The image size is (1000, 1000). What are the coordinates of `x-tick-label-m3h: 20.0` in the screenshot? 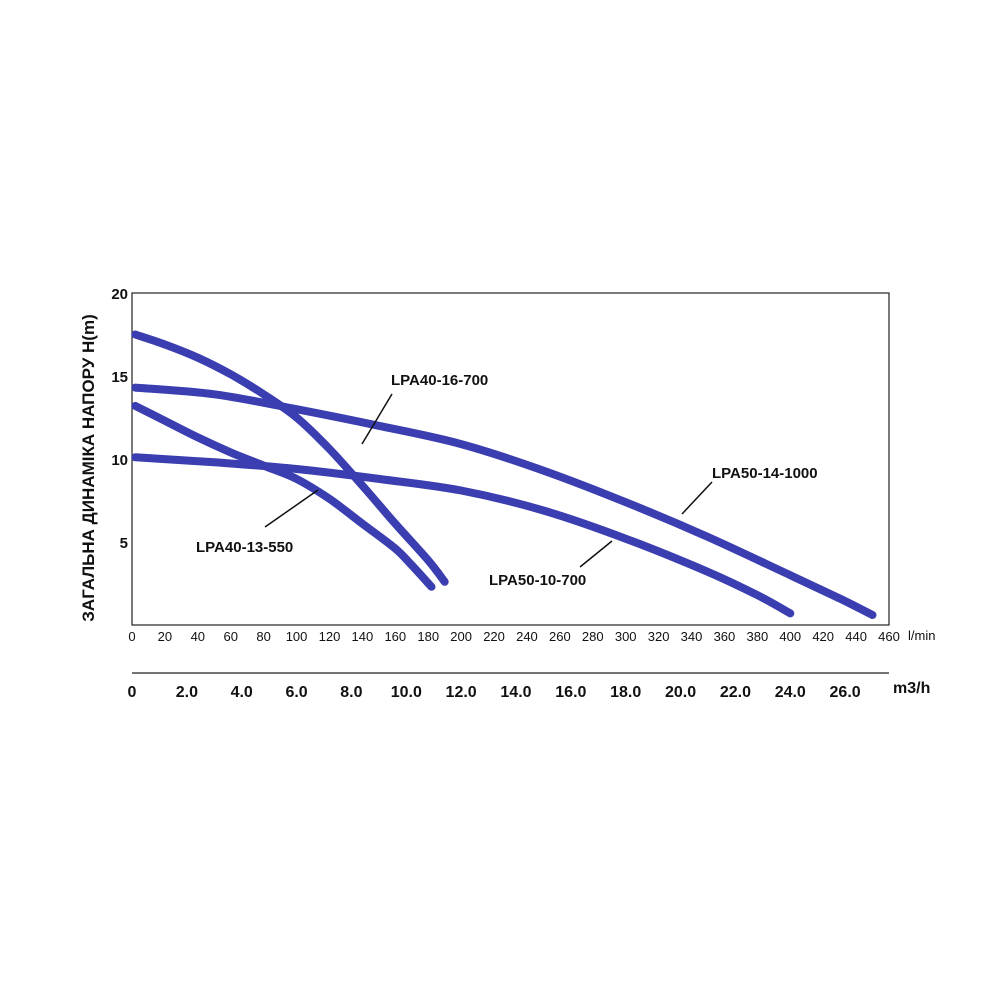 It's located at (680, 692).